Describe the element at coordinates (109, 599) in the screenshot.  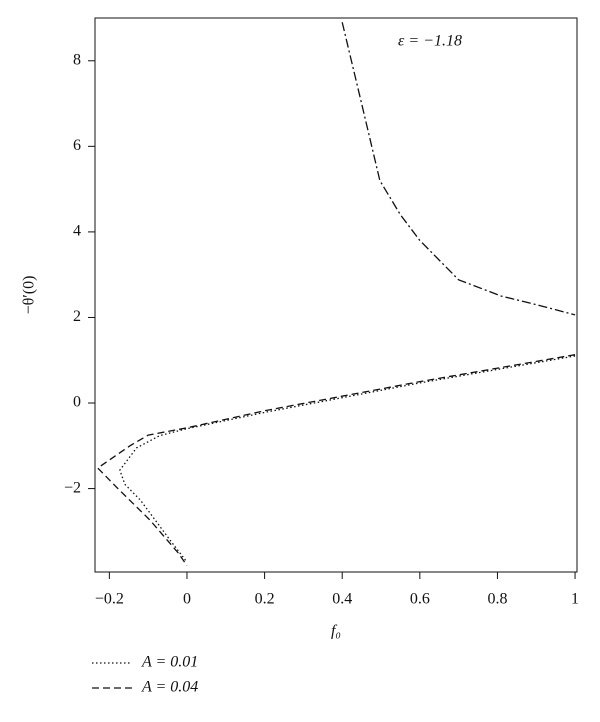
I see `x-tick-label: −0.2` at that location.